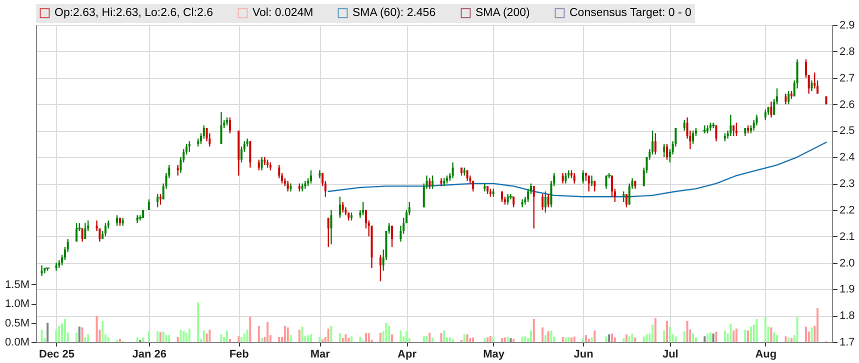 The image size is (859, 363). Describe the element at coordinates (17, 342) in the screenshot. I see `y2-tick-label: 0.0M` at that location.